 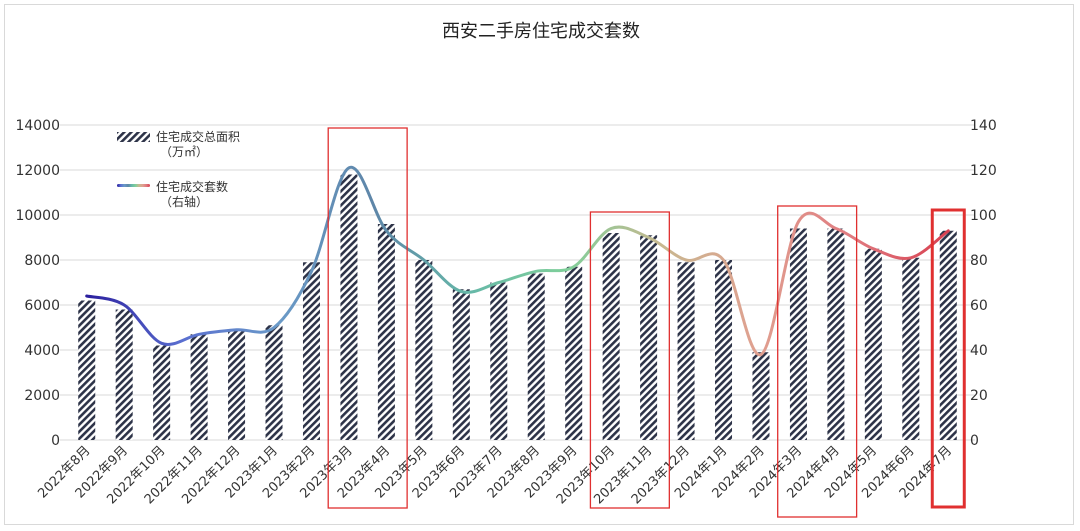 I want to click on chart-title: 西安二手房住宅成交套数, so click(x=541, y=31).